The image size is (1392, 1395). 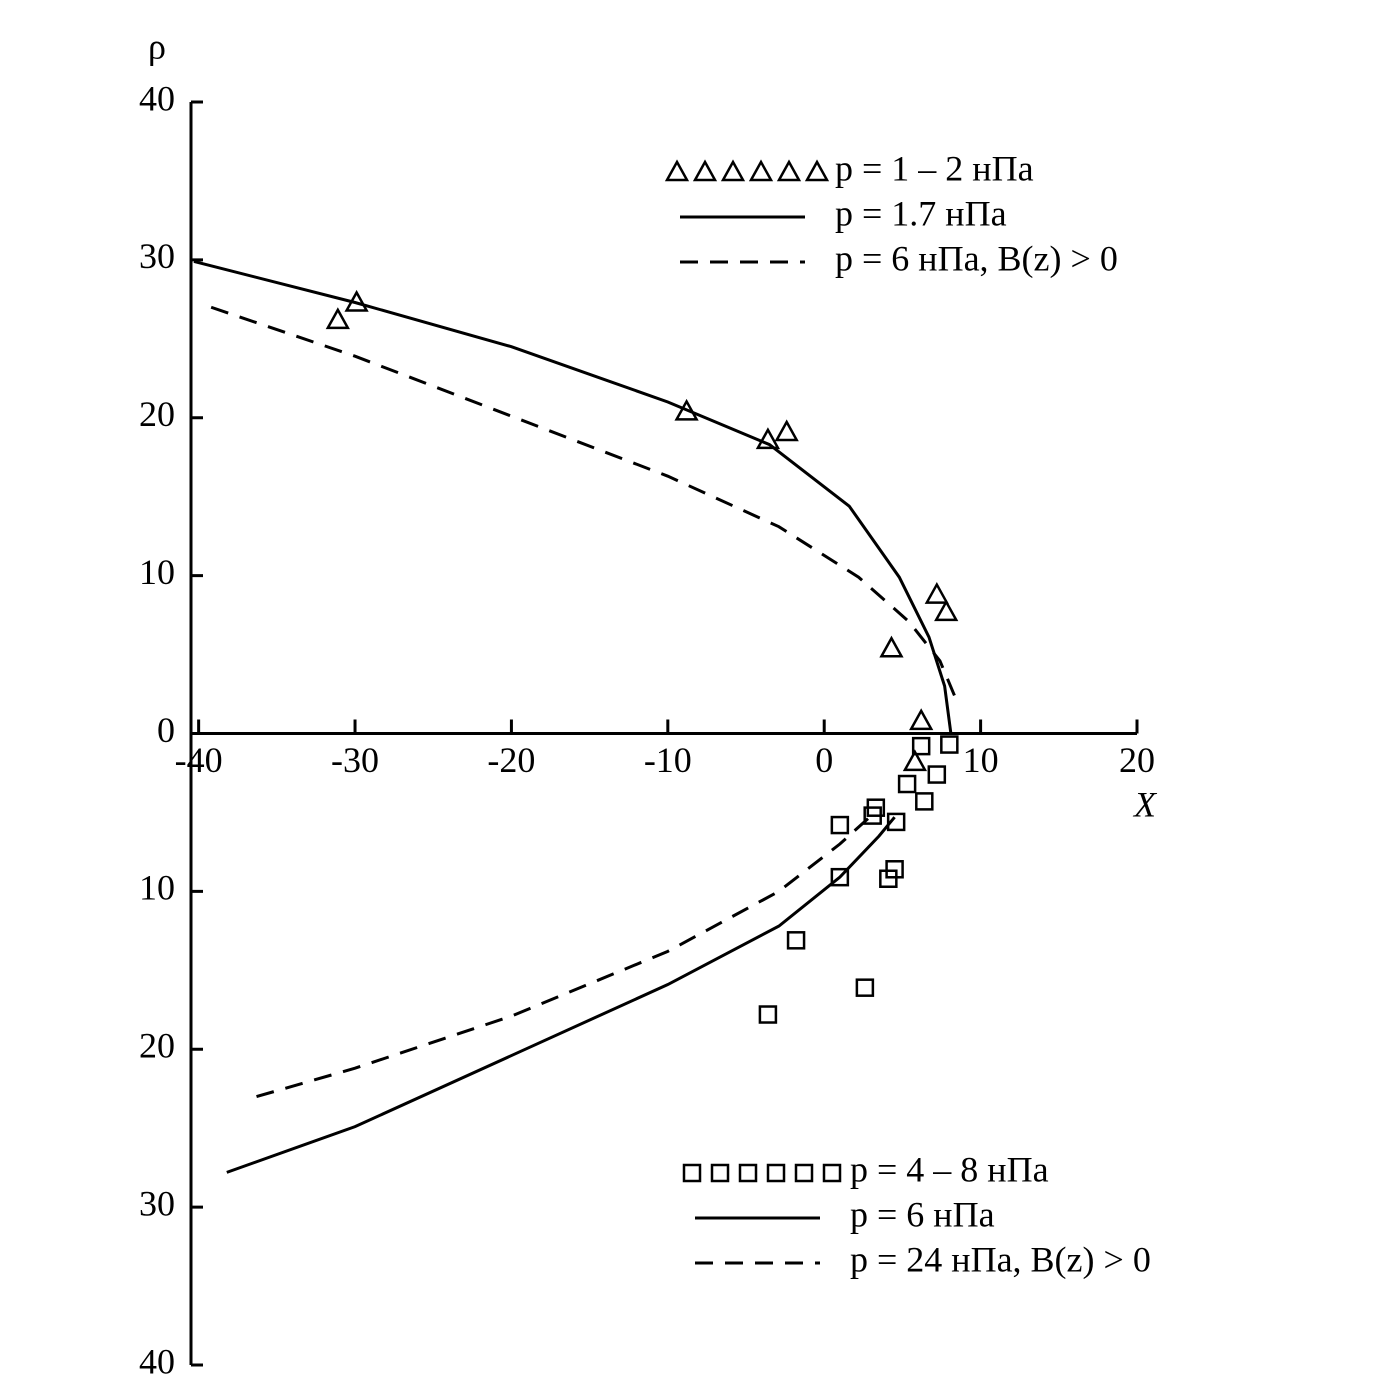 I want to click on x-tick-label: -10, so click(x=668, y=760).